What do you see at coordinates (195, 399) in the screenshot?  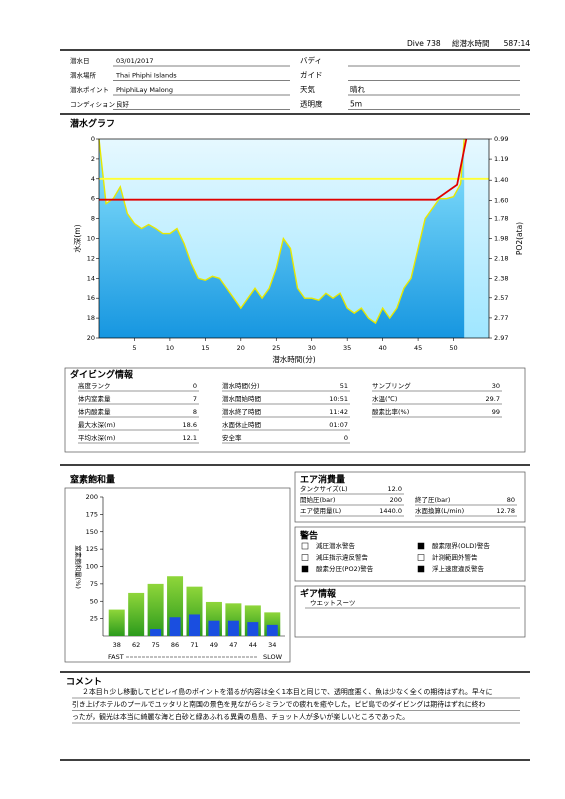 I see `info-value: 7` at bounding box center [195, 399].